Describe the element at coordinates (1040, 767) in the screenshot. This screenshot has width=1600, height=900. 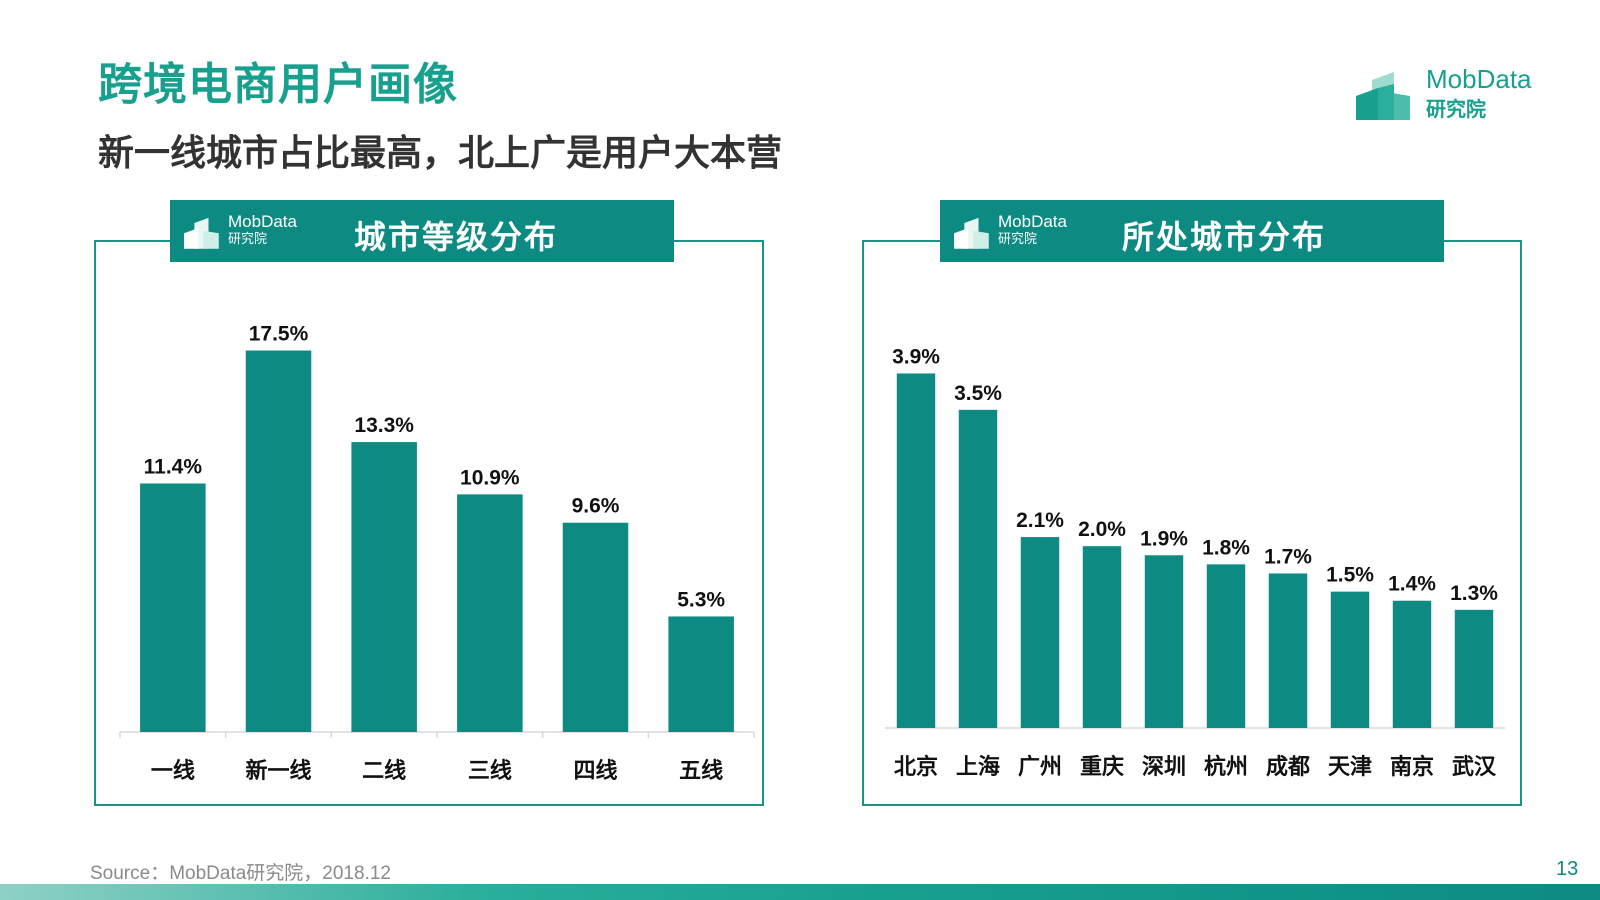
I see `category-label: 广州` at that location.